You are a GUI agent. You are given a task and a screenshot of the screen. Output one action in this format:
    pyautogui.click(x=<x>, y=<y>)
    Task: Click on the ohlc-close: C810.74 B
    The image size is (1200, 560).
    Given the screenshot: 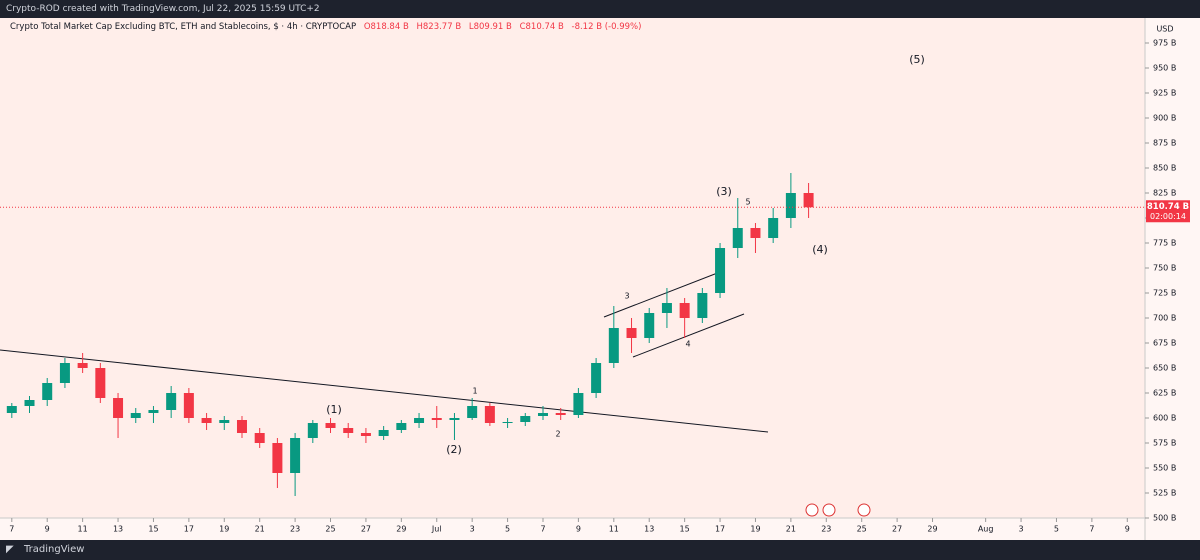 What is the action you would take?
    pyautogui.click(x=541, y=27)
    